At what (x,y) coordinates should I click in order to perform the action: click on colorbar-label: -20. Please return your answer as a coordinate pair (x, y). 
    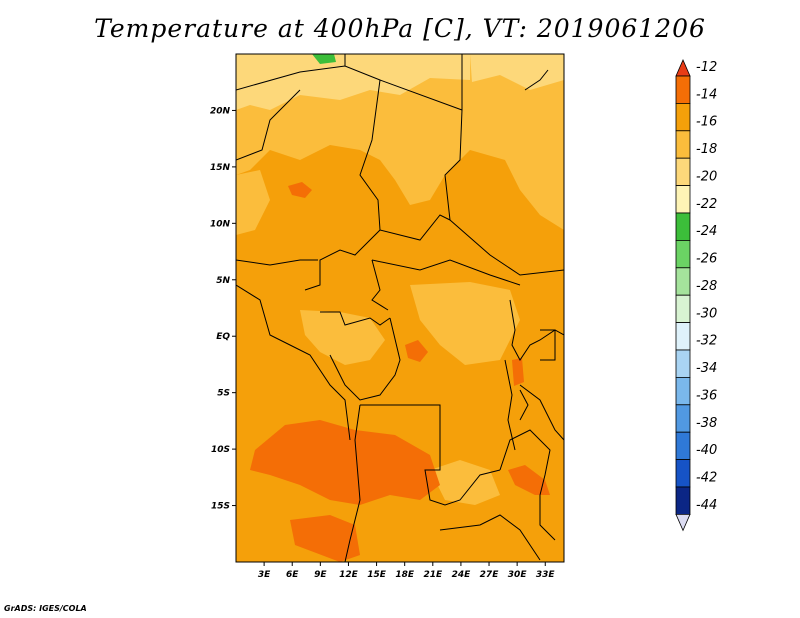
    Looking at the image, I should click on (706, 176).